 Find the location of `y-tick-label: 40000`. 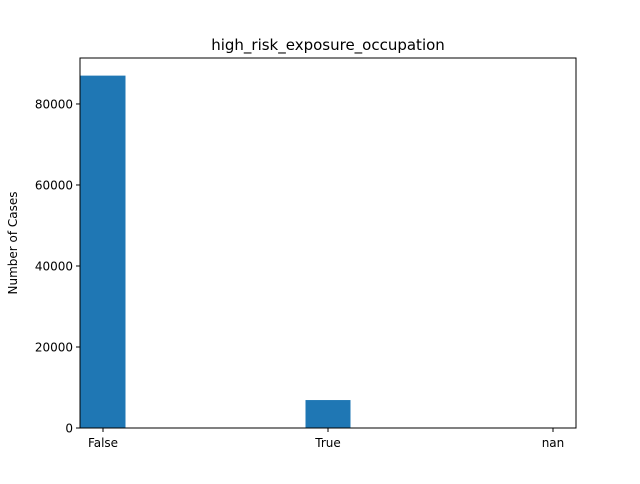

y-tick-label: 40000 is located at coordinates (54, 266).